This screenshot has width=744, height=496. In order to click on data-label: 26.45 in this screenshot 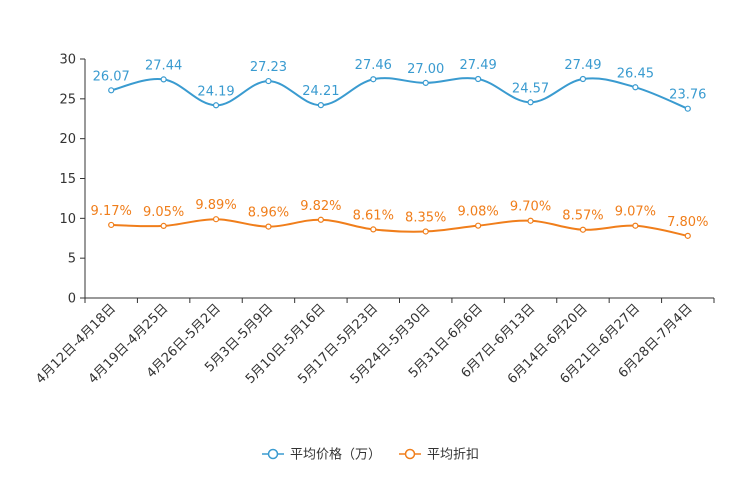, I will do `click(635, 73)`.